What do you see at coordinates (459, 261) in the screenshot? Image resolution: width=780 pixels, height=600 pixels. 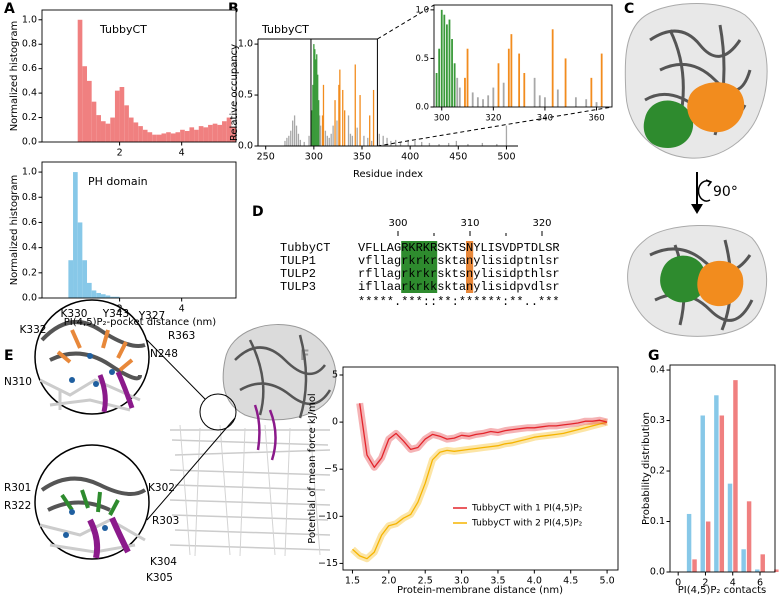 I see `sequence: vfllagrkrkrsktanylisidptnlsr` at bounding box center [459, 261].